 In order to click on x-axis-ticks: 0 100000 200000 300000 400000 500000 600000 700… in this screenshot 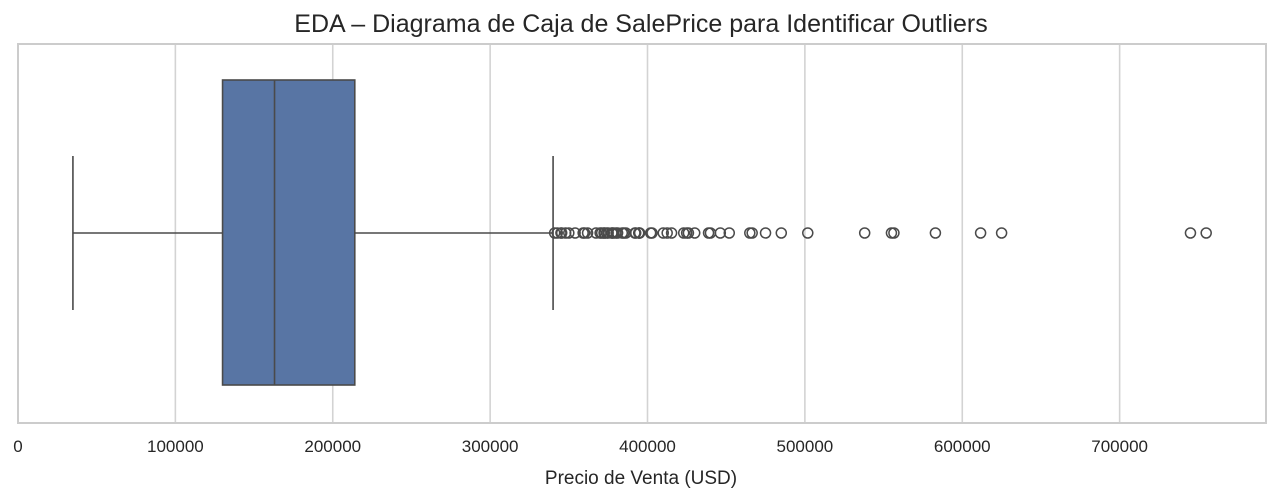, I will do `click(580, 446)`.